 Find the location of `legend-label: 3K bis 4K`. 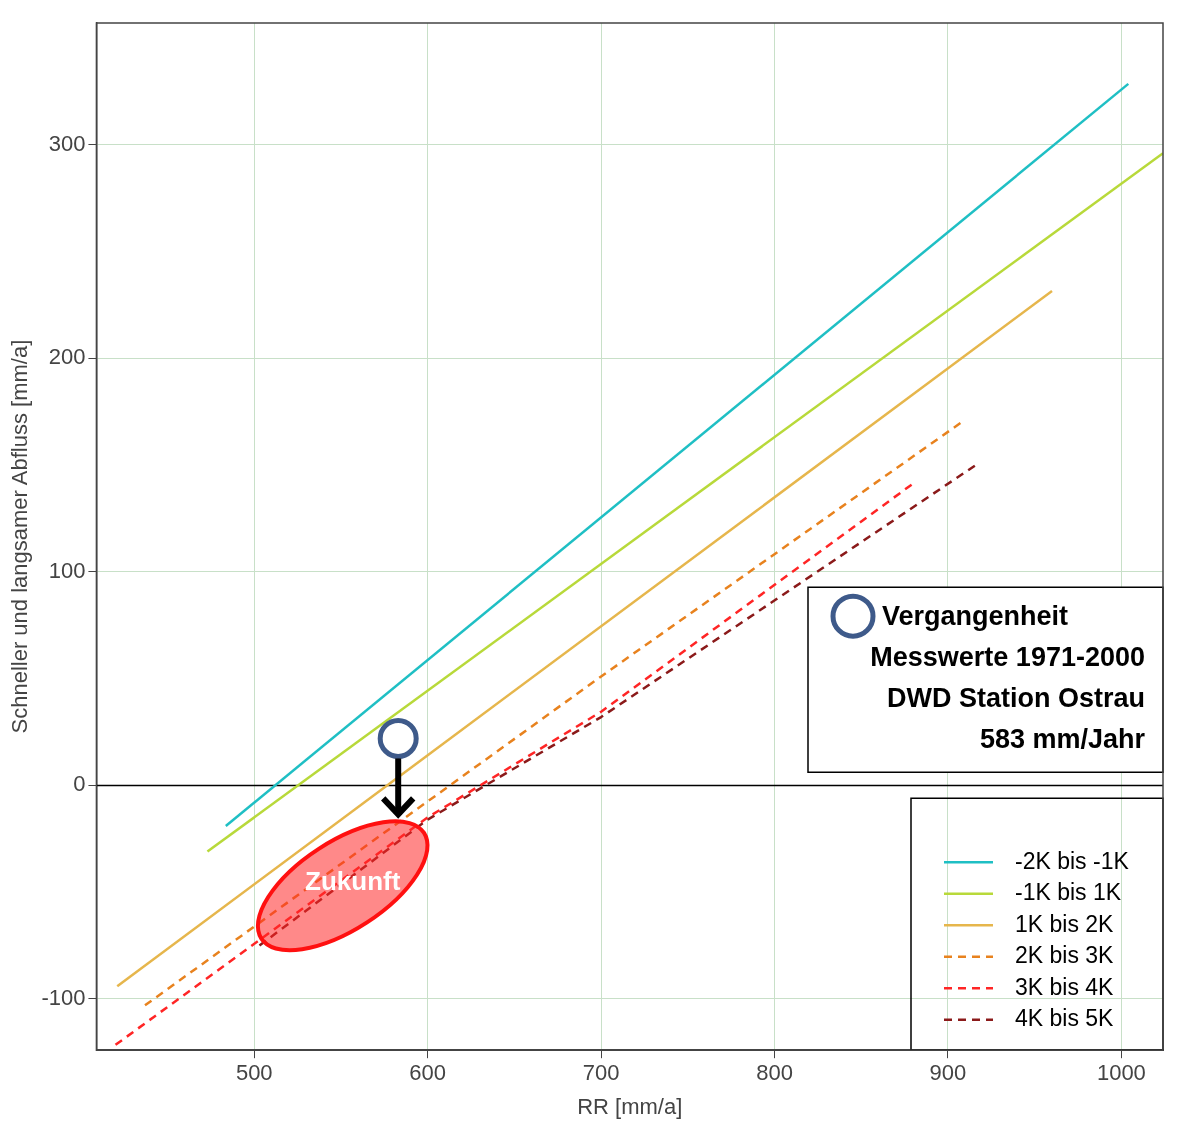

legend-label: 3K bis 4K is located at coordinates (1065, 986).